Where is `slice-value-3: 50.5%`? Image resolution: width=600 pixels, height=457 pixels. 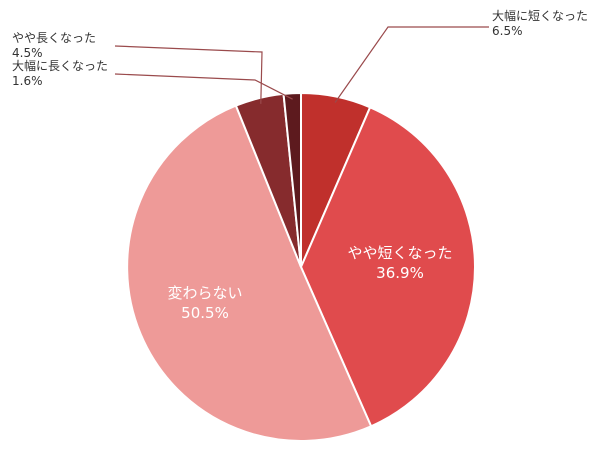 slice-value-3: 50.5% is located at coordinates (205, 313).